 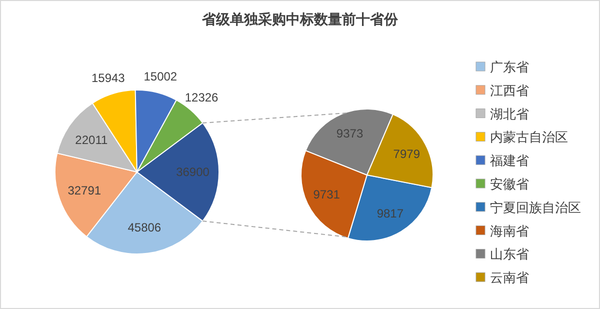 What do you see at coordinates (509, 184) in the screenshot?
I see `legend-label: 安徽省` at bounding box center [509, 184].